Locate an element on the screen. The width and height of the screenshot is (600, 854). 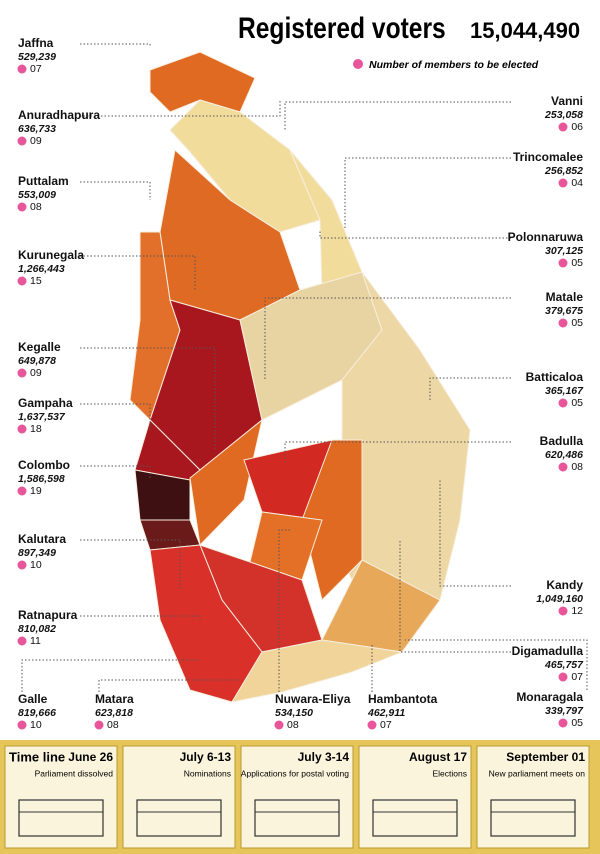
district-voters: 462,911 is located at coordinates (386, 713).